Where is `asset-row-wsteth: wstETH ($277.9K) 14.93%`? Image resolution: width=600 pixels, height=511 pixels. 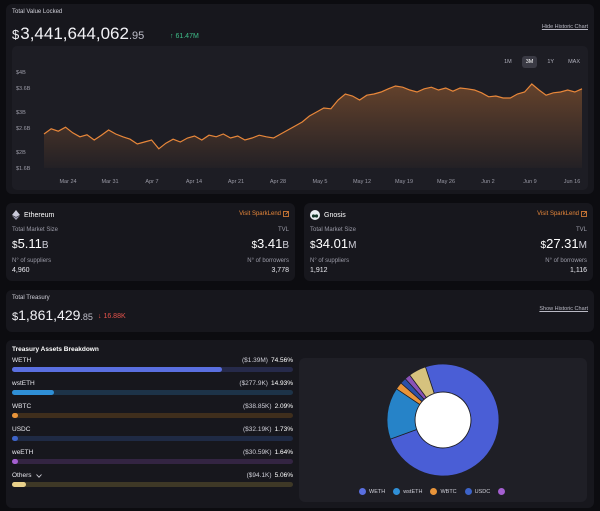 asset-row-wsteth: wstETH ($277.9K) 14.93% is located at coordinates (152, 390).